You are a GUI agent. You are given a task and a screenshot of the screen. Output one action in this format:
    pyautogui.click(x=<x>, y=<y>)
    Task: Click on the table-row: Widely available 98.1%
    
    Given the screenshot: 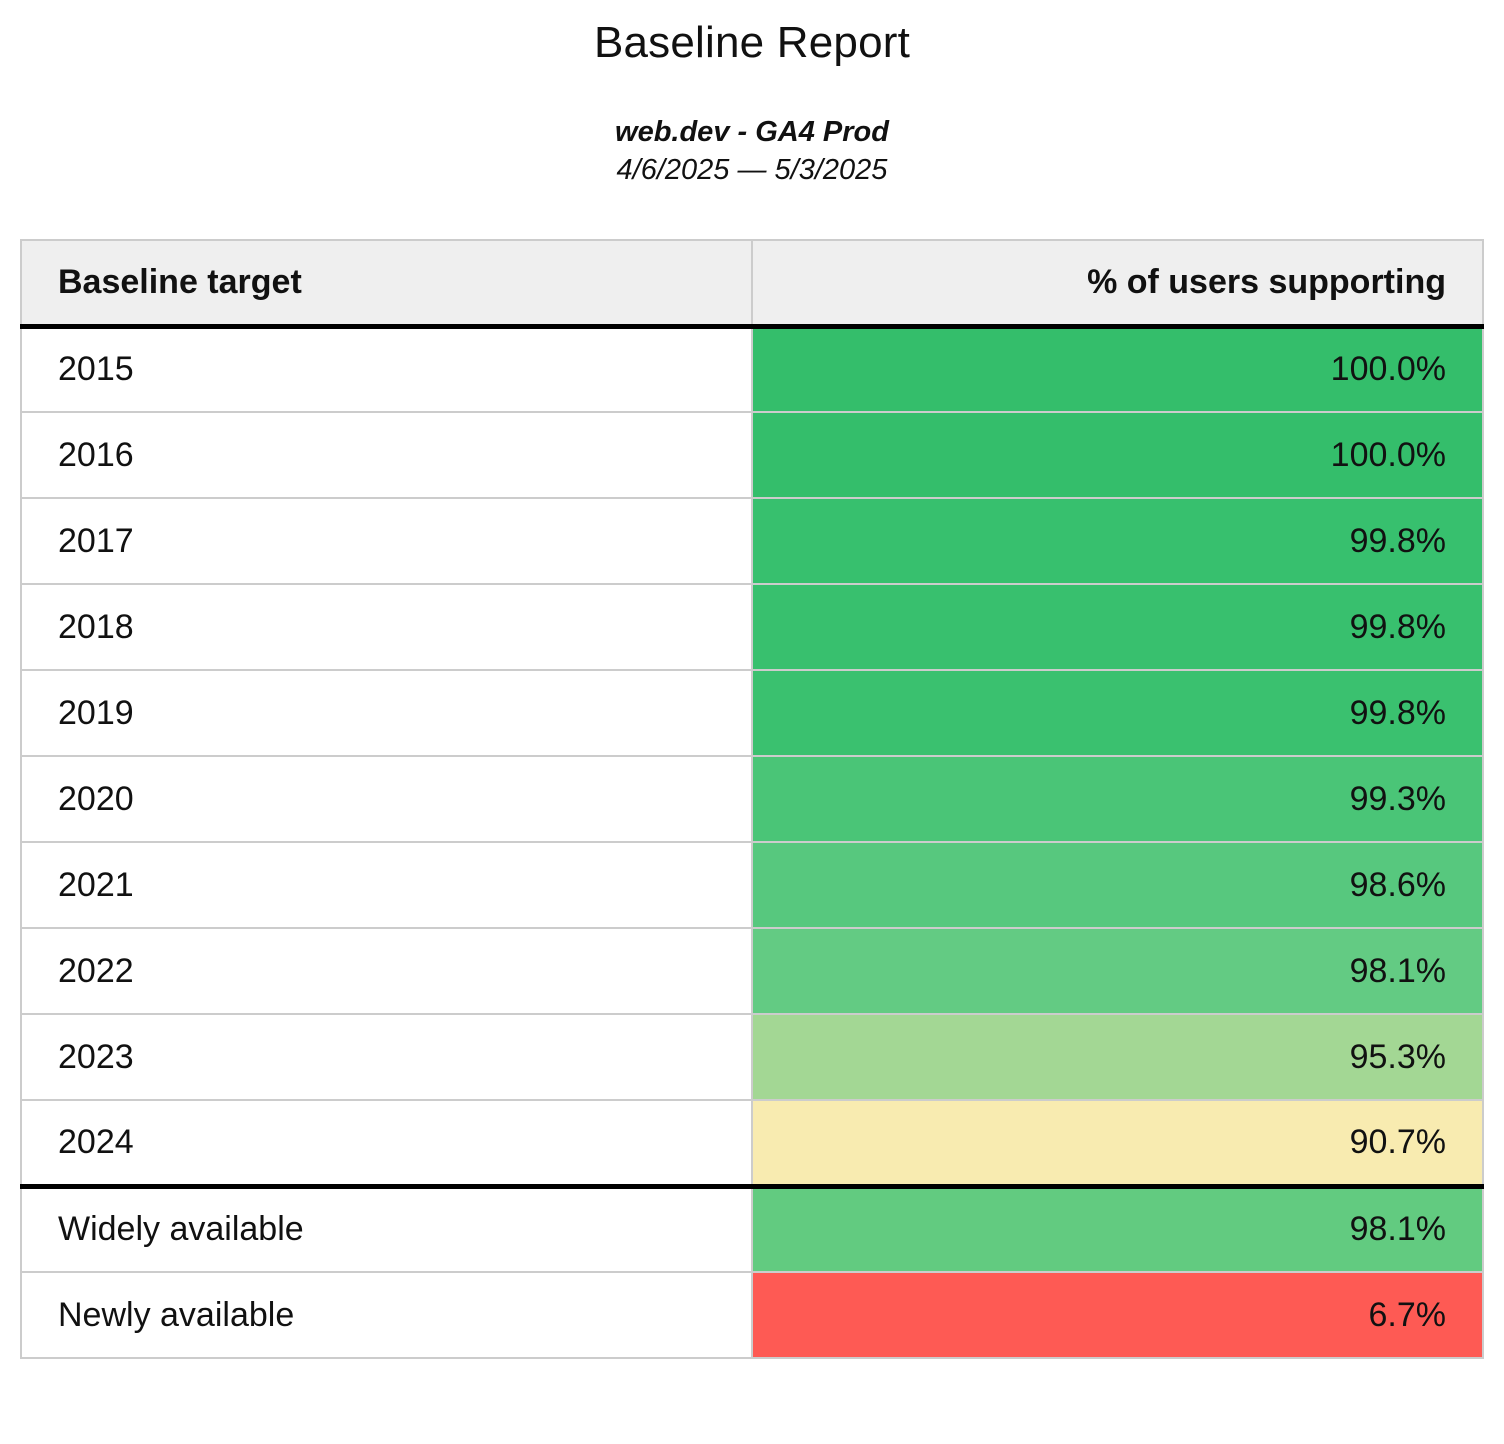 What is the action you would take?
    pyautogui.click(x=752, y=1228)
    